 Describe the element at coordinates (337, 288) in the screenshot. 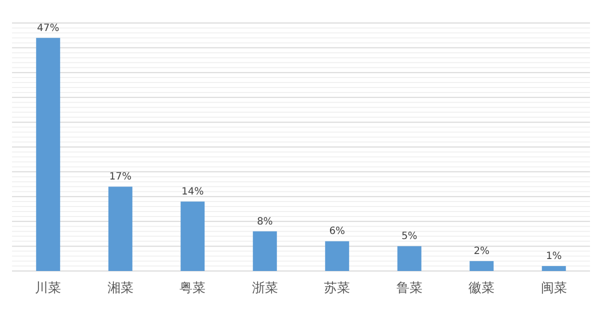

I see `x-tick-label: 苏菜` at that location.